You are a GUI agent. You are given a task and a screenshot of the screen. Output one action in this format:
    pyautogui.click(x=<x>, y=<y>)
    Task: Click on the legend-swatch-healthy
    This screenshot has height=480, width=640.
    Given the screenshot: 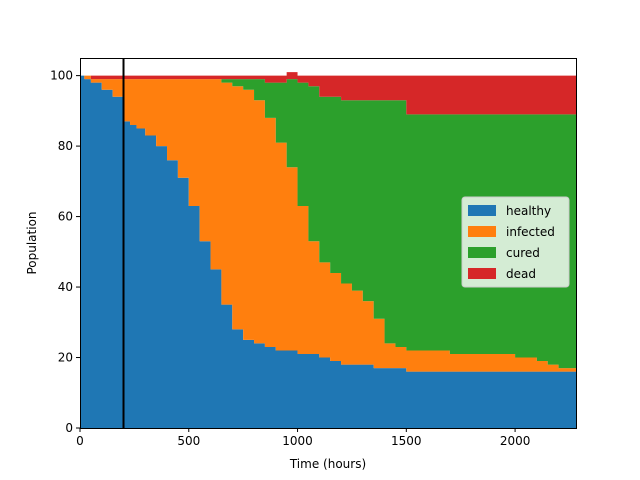 What is the action you would take?
    pyautogui.click(x=482, y=210)
    